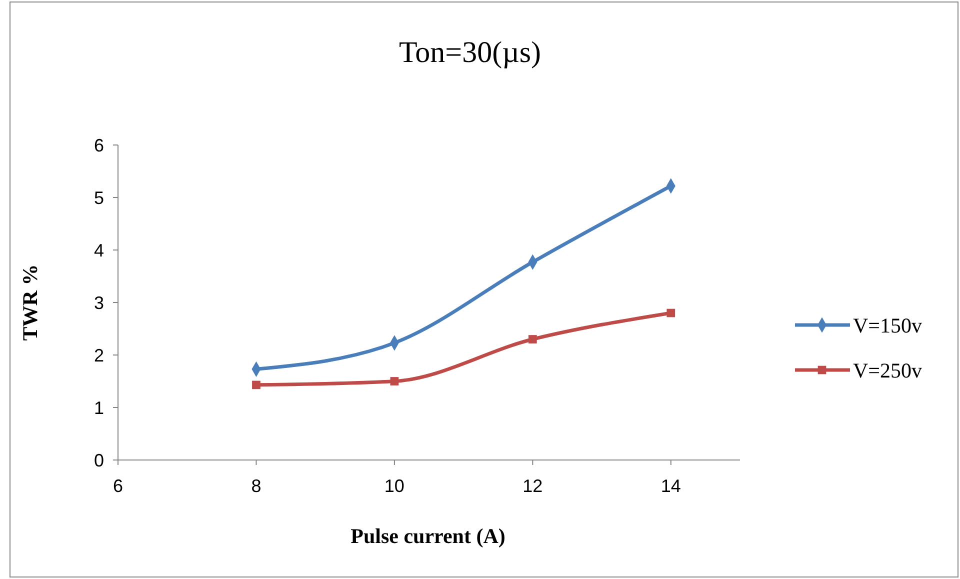 The height and width of the screenshot is (579, 960). Describe the element at coordinates (532, 486) in the screenshot. I see `x-tick-label: 12` at that location.